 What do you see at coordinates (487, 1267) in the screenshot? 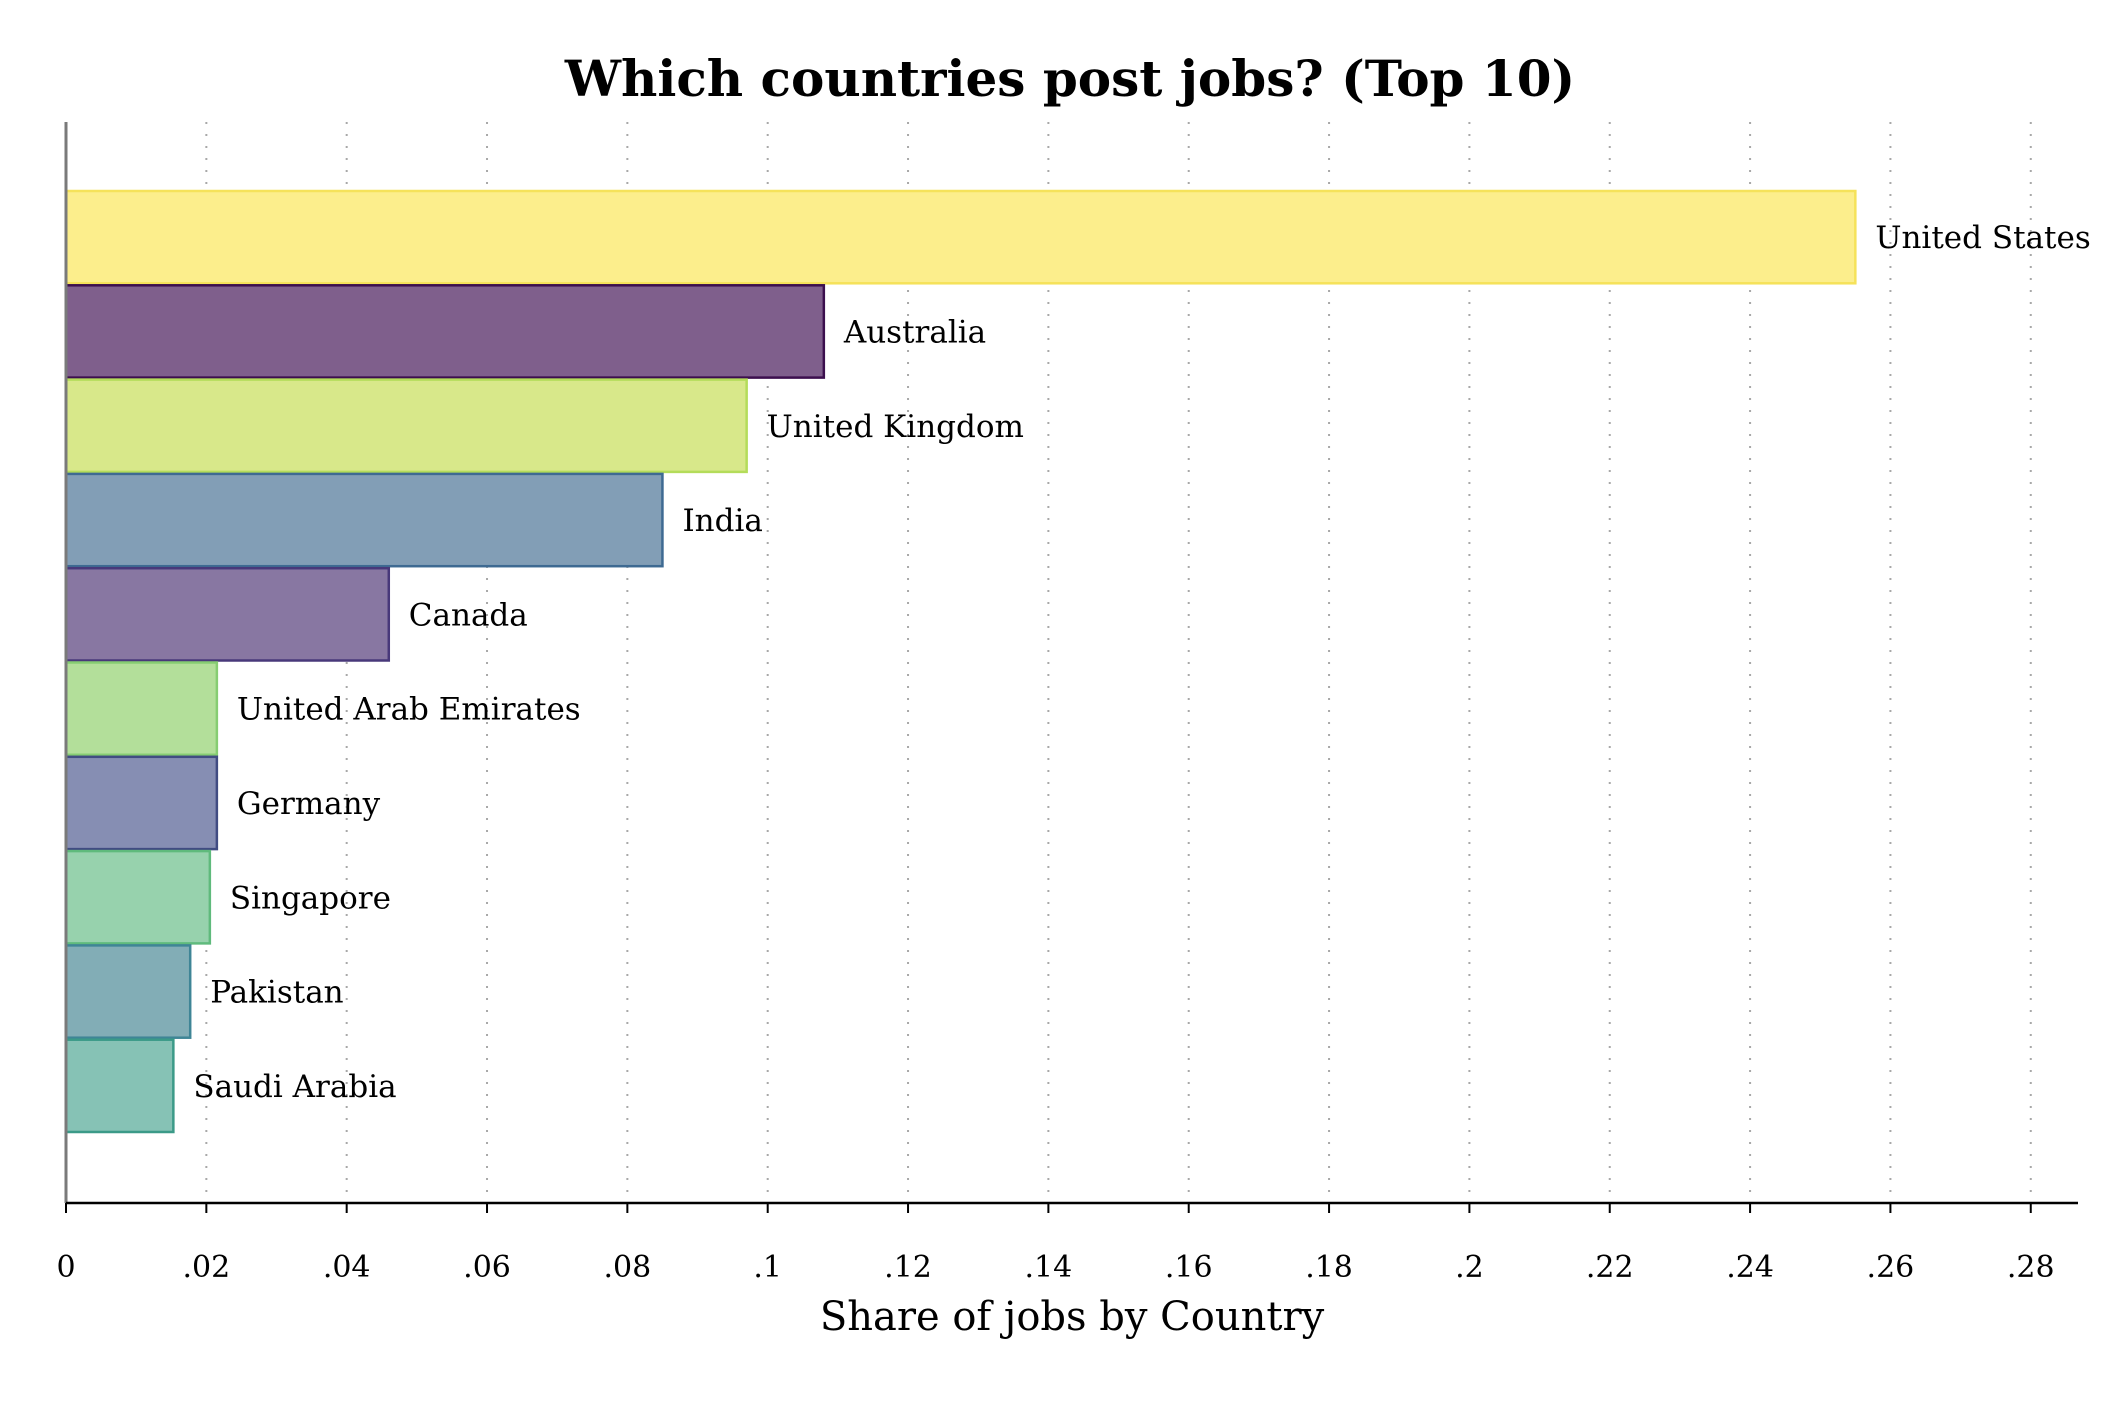
I see `x-tick-label: .06` at bounding box center [487, 1267].